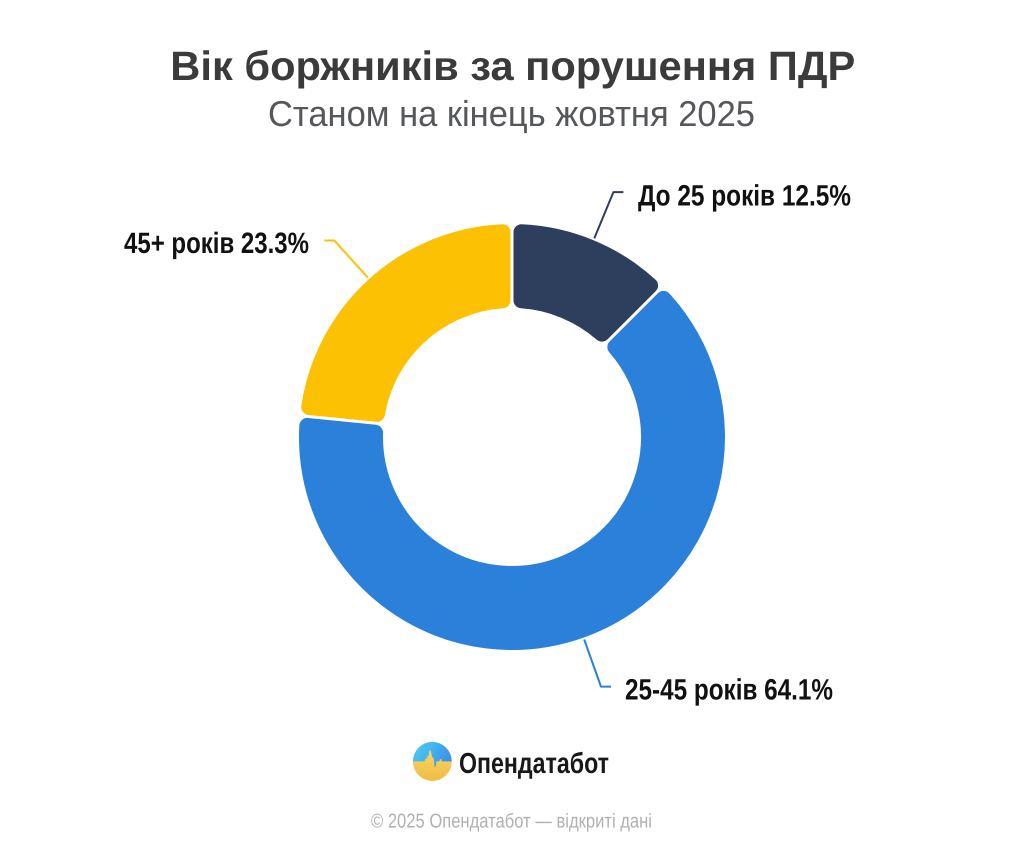 The width and height of the screenshot is (1024, 853). Describe the element at coordinates (729, 690) in the screenshot. I see `svg-text: 25-45 років 64.1%` at that location.